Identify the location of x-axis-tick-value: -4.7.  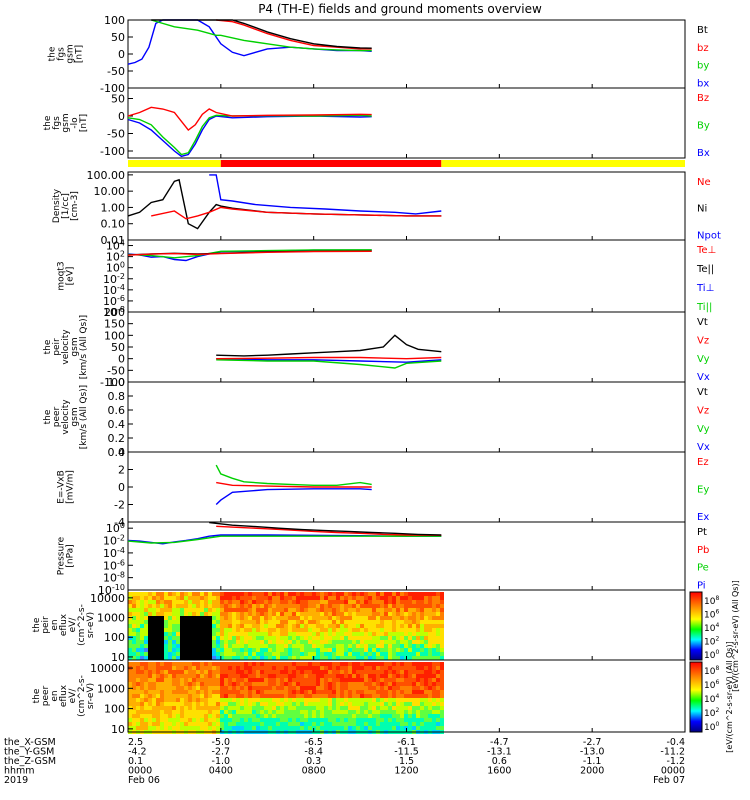
(499, 742).